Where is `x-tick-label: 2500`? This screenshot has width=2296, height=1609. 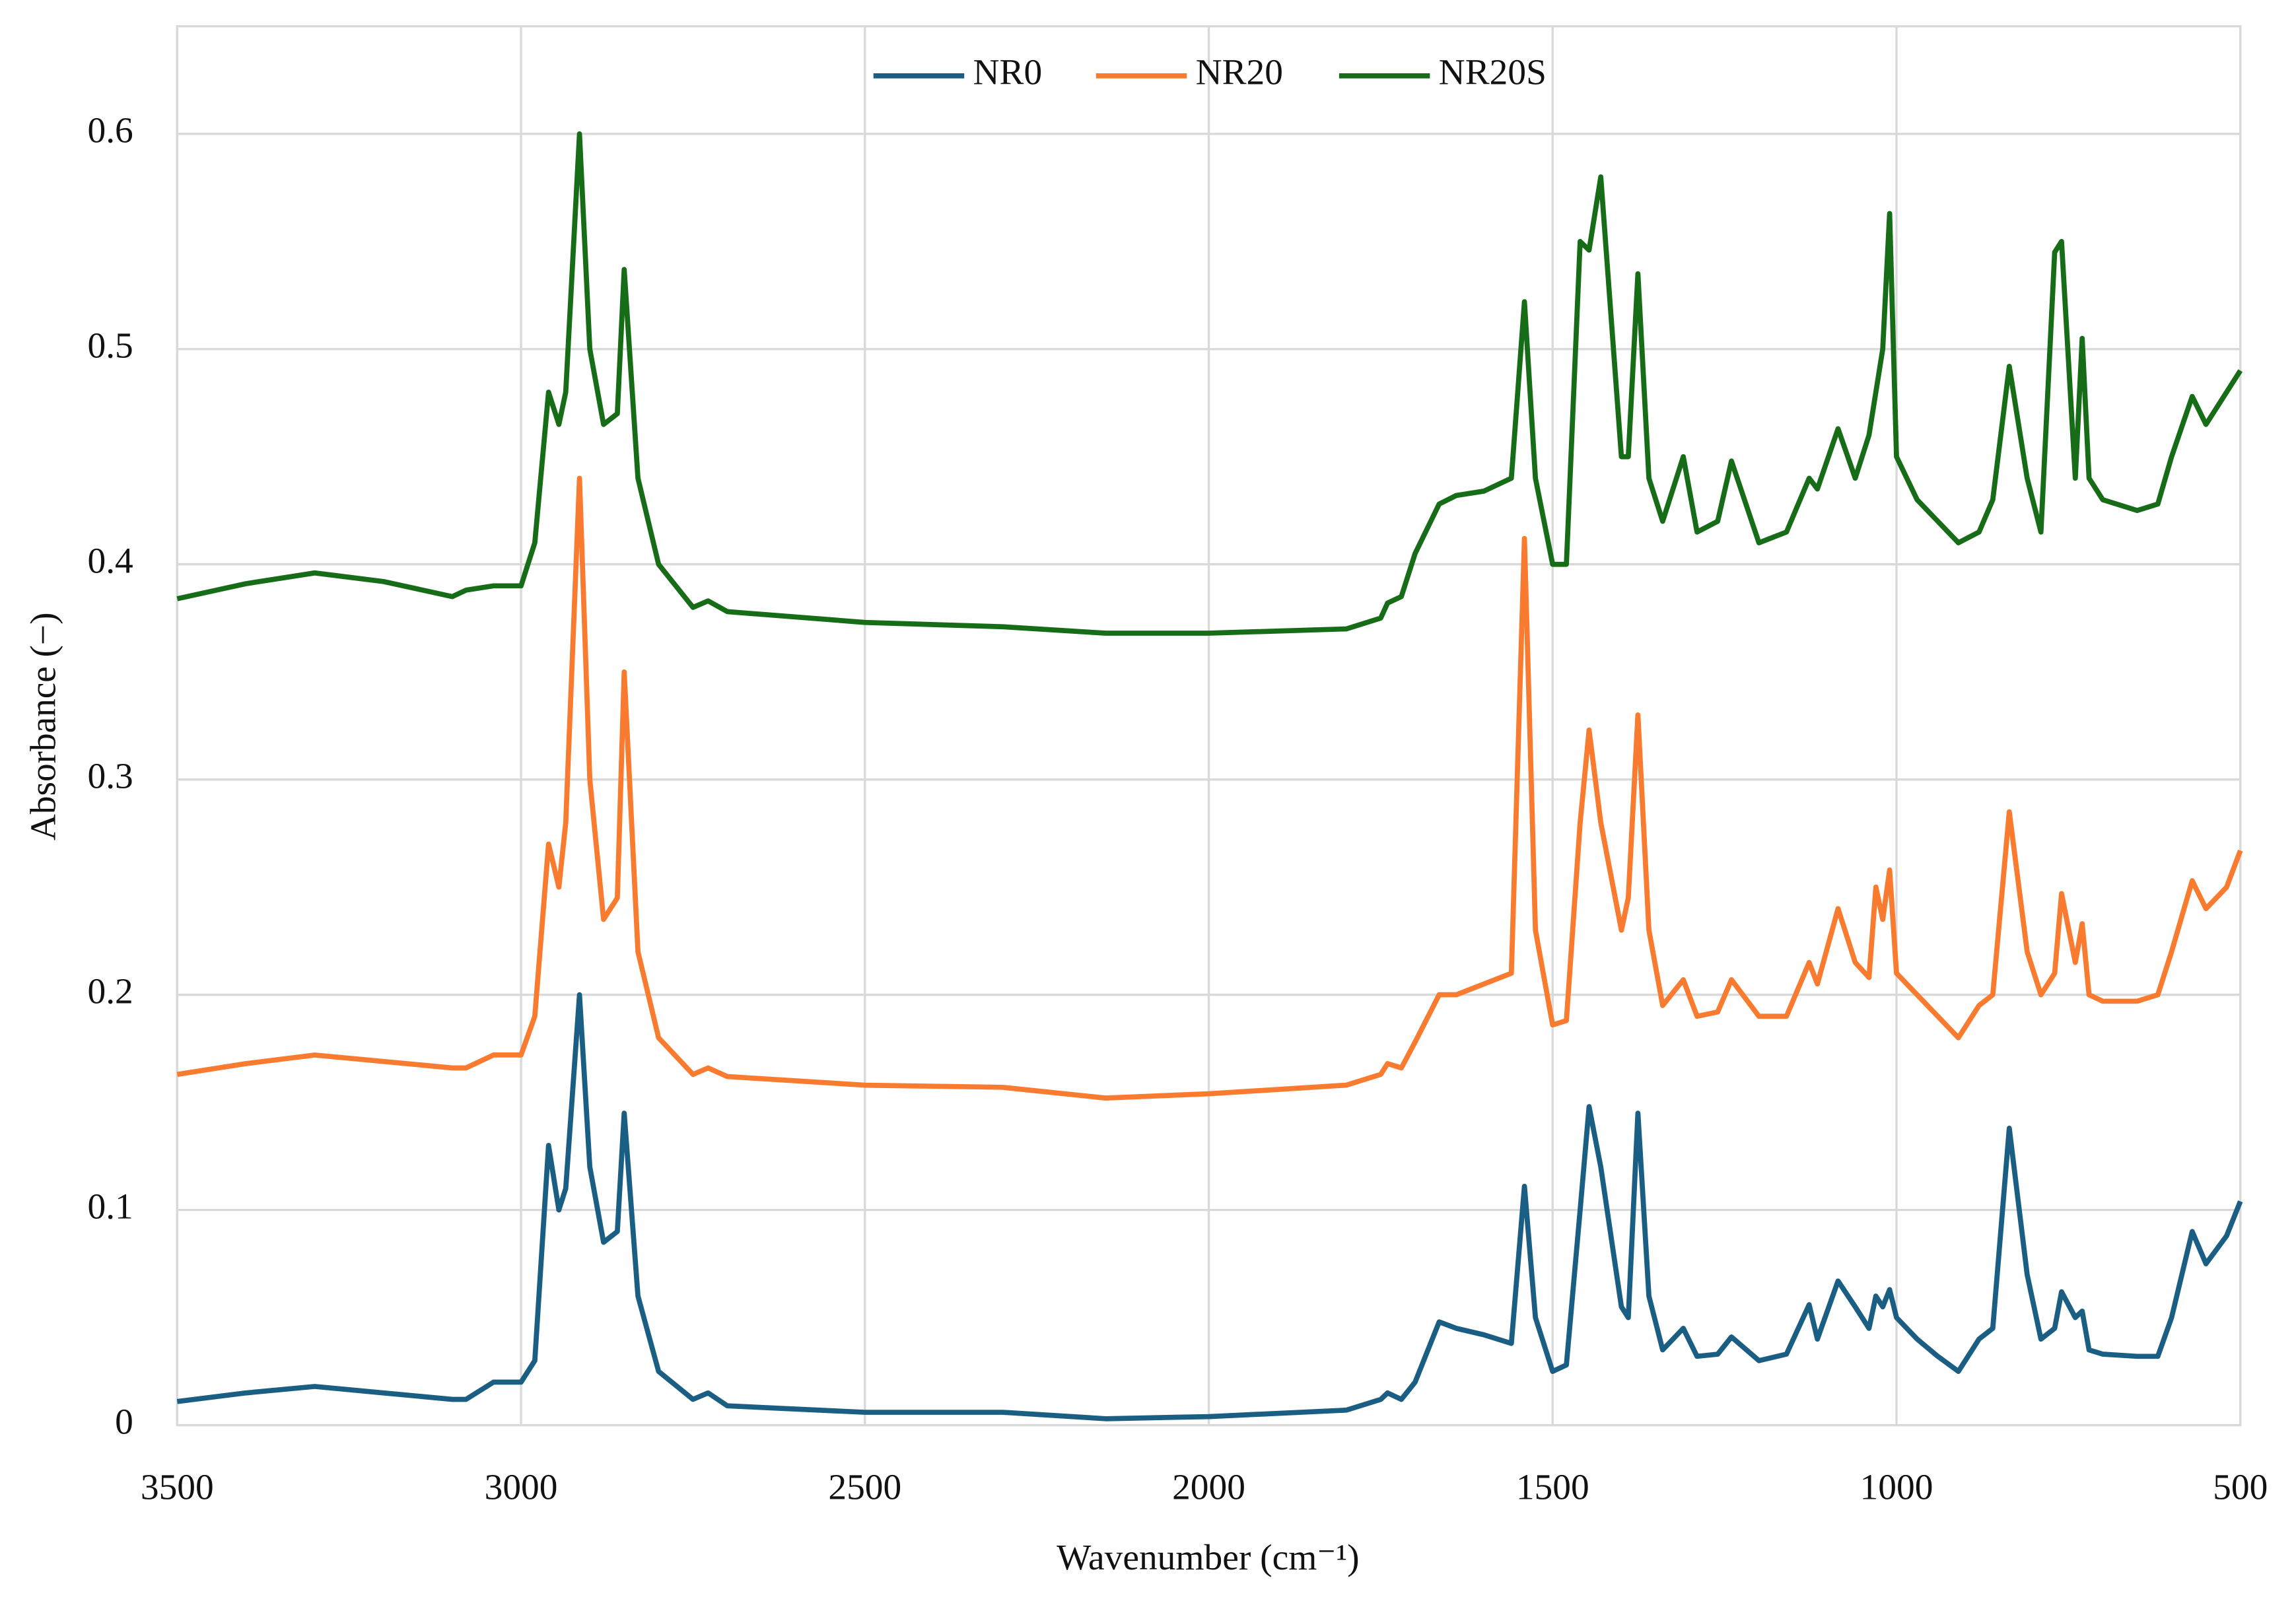
x-tick-label: 2500 is located at coordinates (864, 1487).